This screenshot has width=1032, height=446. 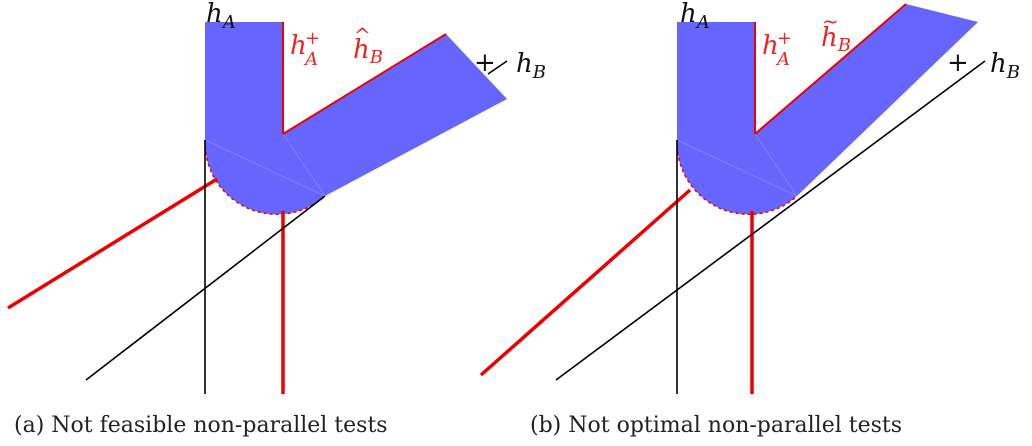 I want to click on panel-a-region-internal-edges, so click(x=265, y=165).